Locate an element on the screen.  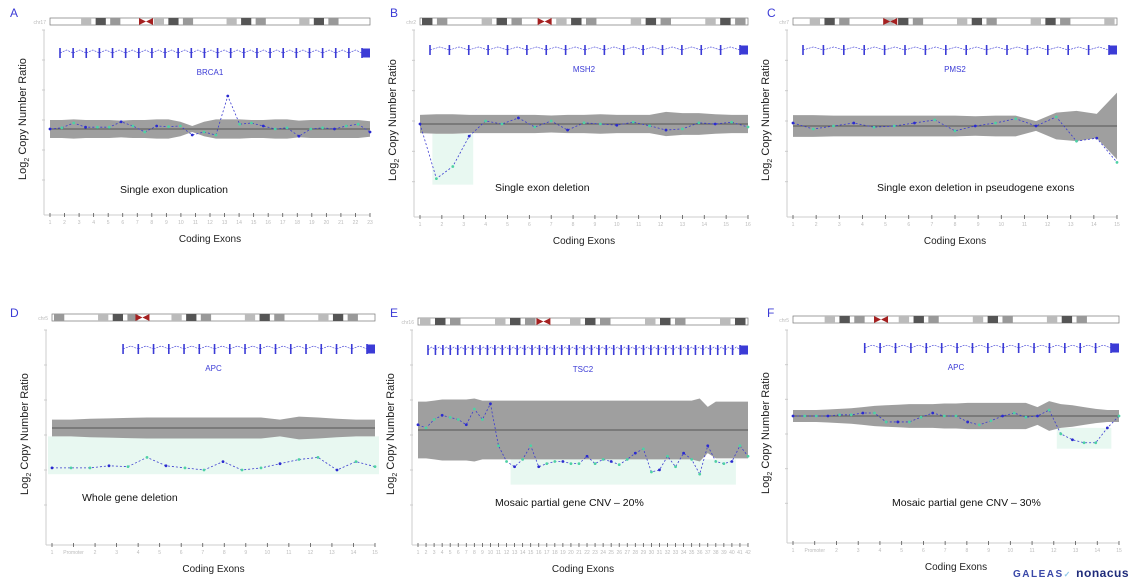
x-tick-label: 22 is located at coordinates (587, 553).